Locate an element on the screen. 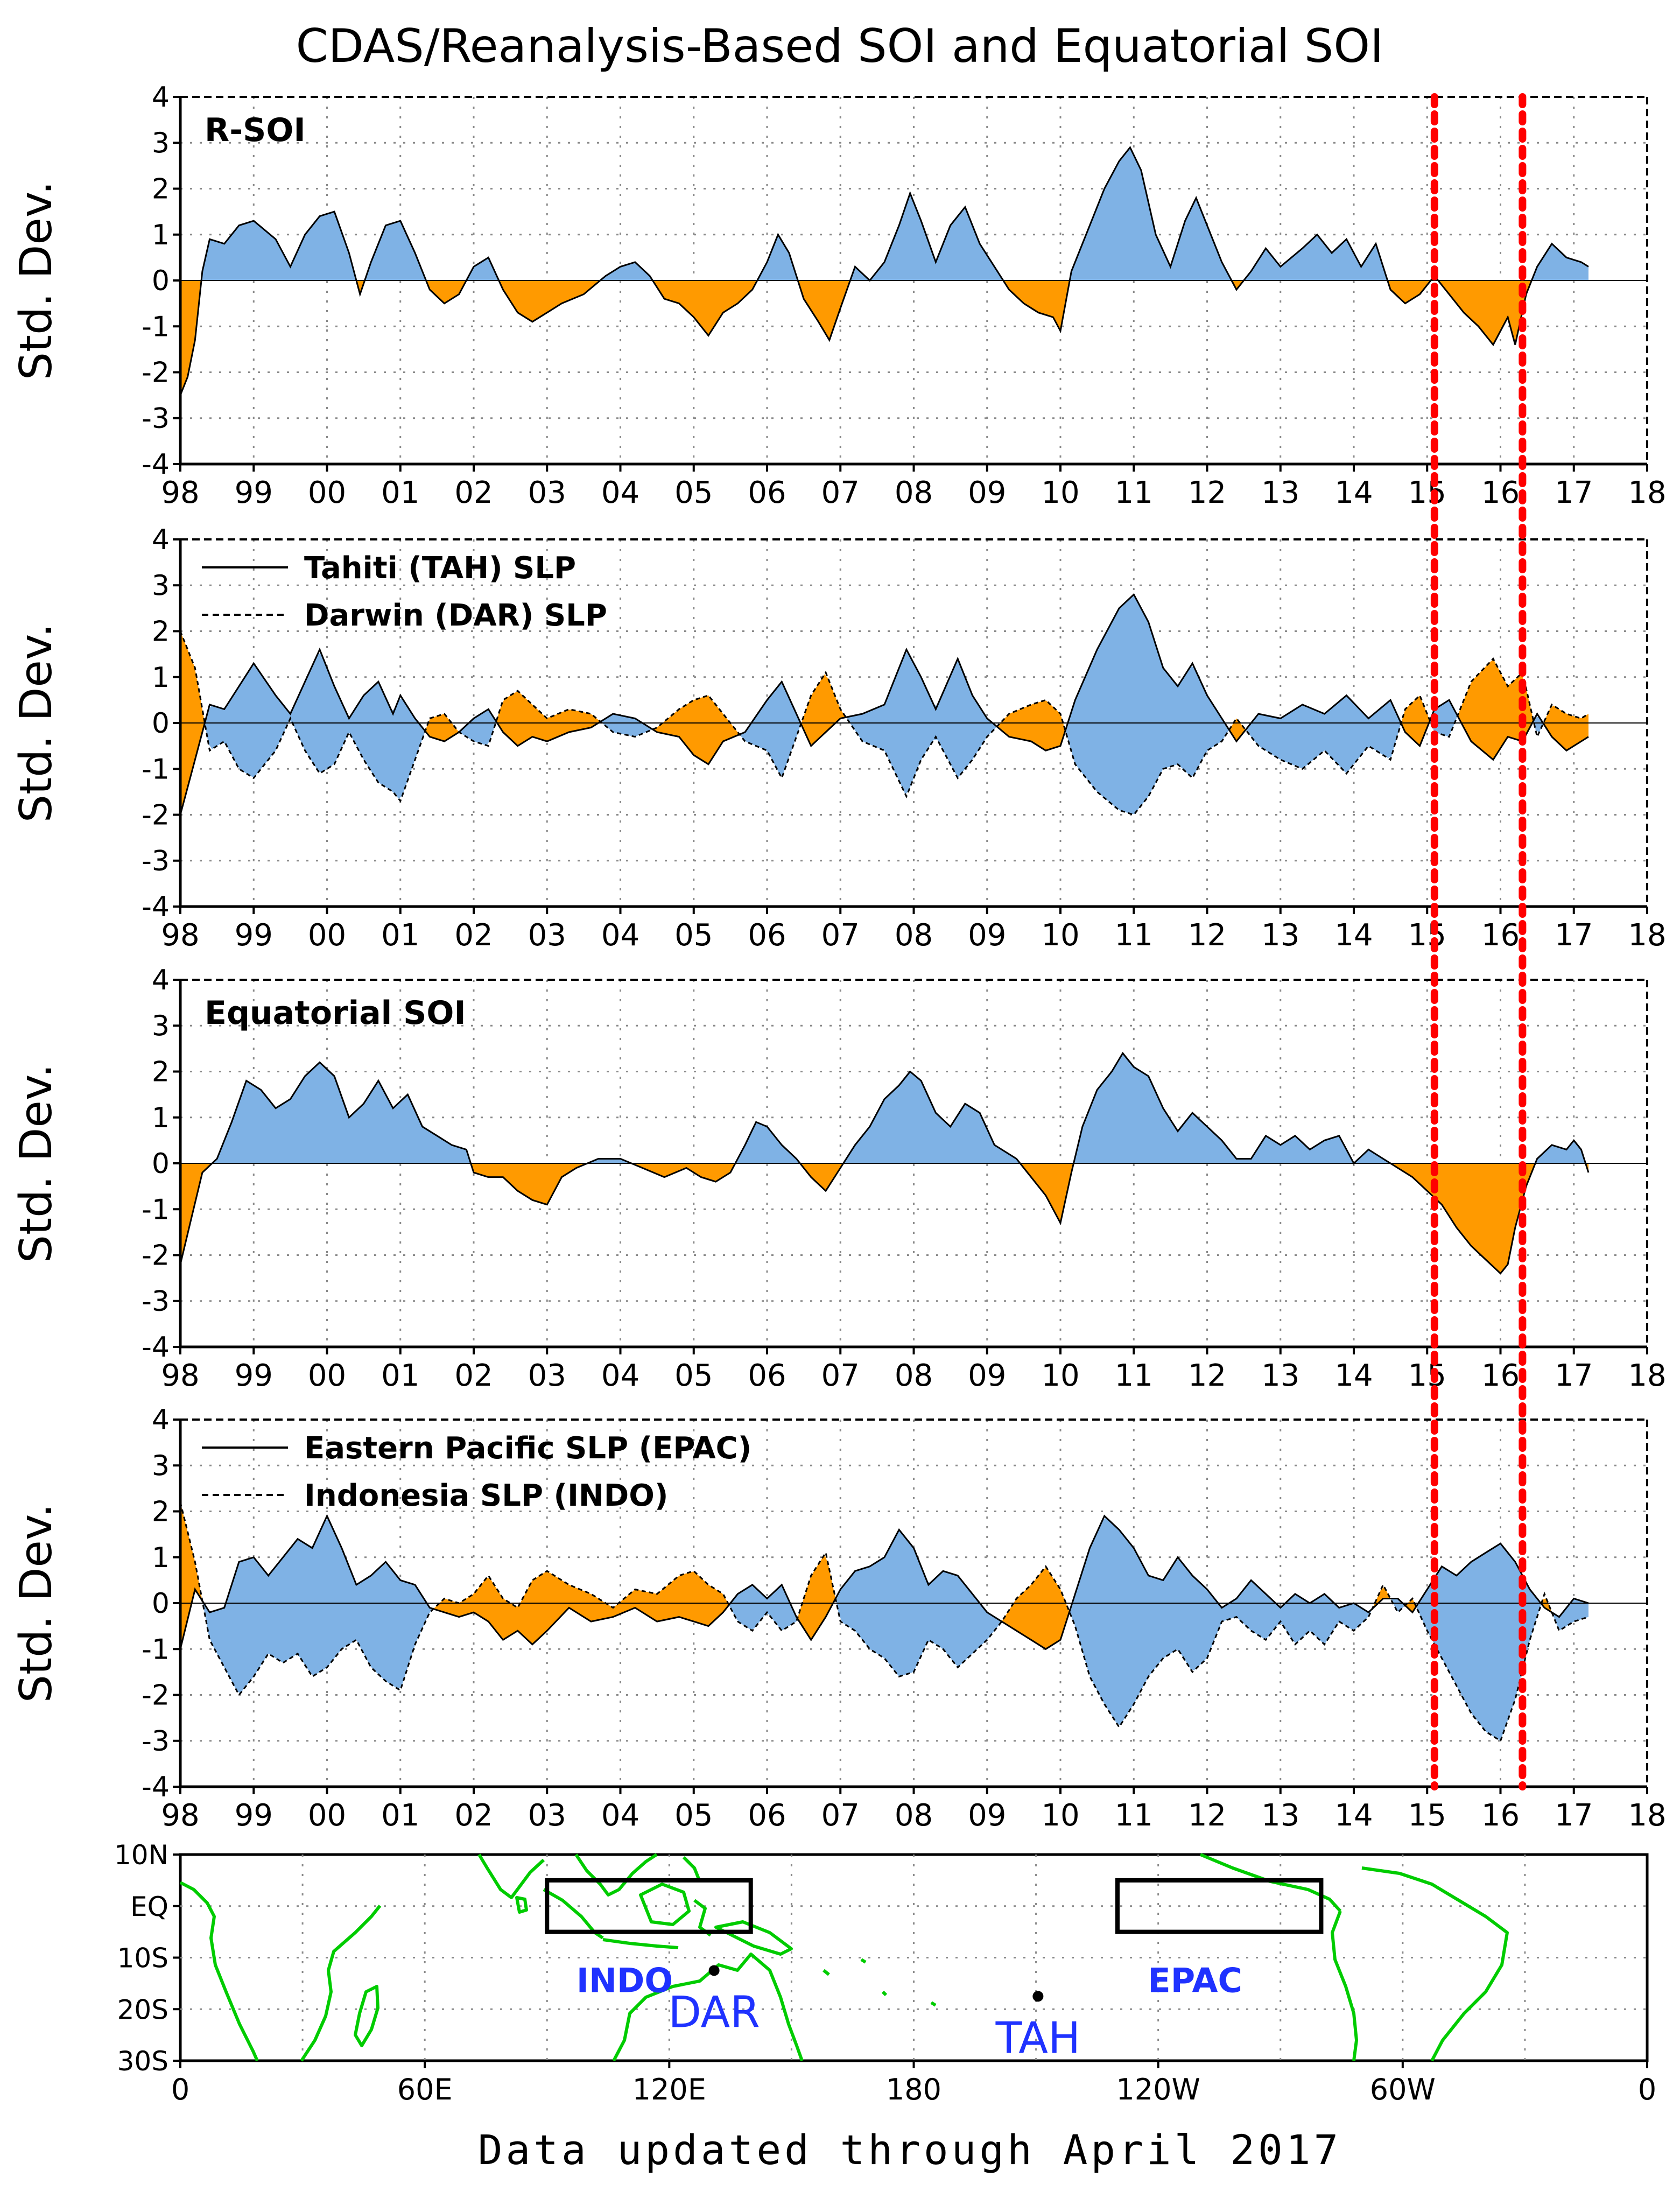  station-label: TAH is located at coordinates (1038, 2038).